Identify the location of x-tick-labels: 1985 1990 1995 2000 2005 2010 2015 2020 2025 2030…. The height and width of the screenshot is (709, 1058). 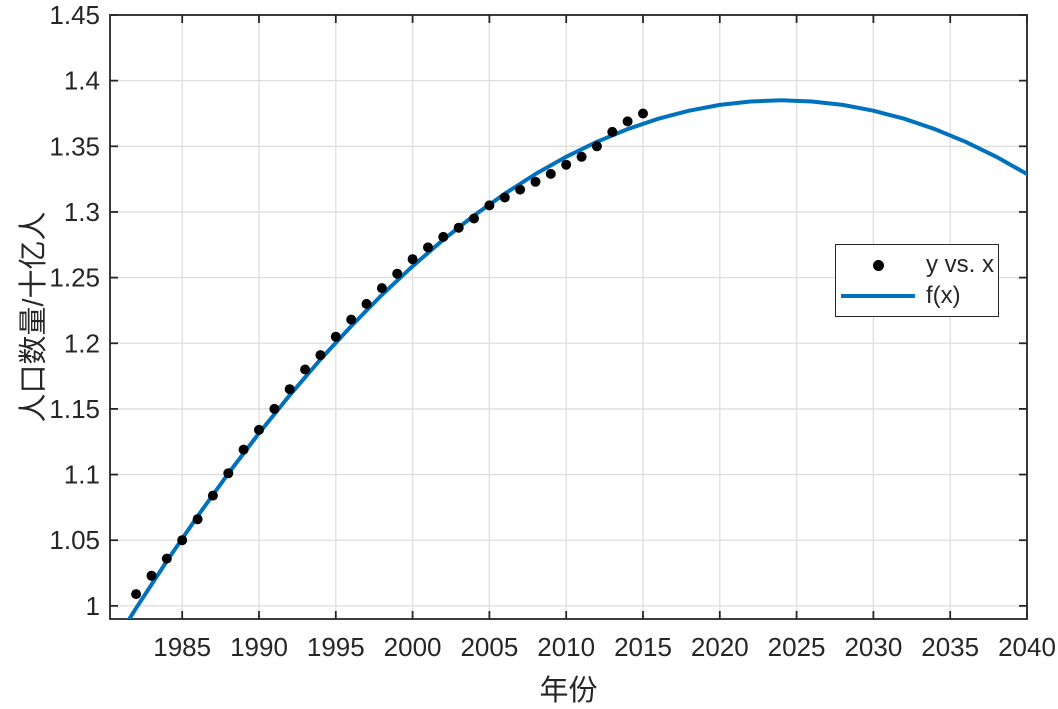
(604, 647).